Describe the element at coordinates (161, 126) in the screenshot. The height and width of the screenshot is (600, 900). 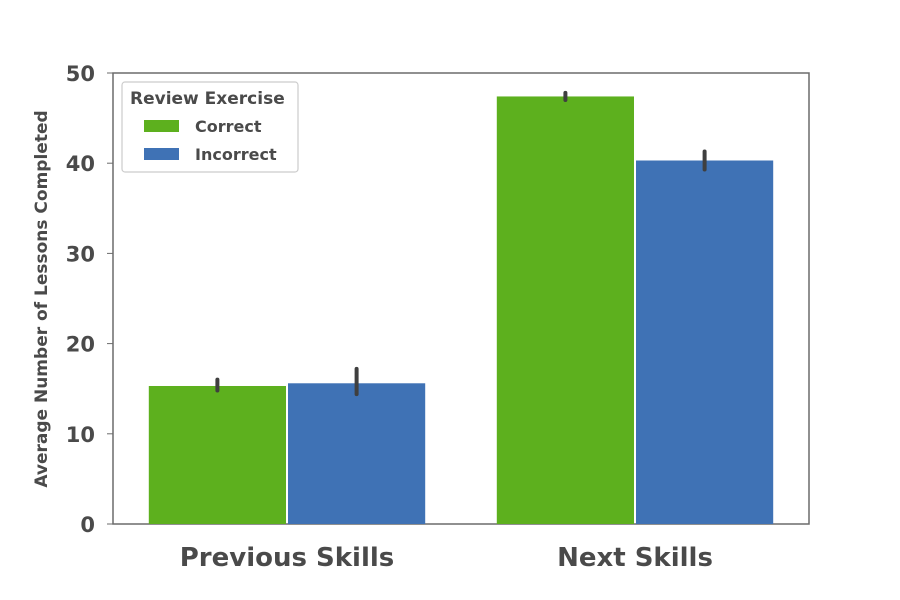
I see `legend-swatch-correct` at that location.